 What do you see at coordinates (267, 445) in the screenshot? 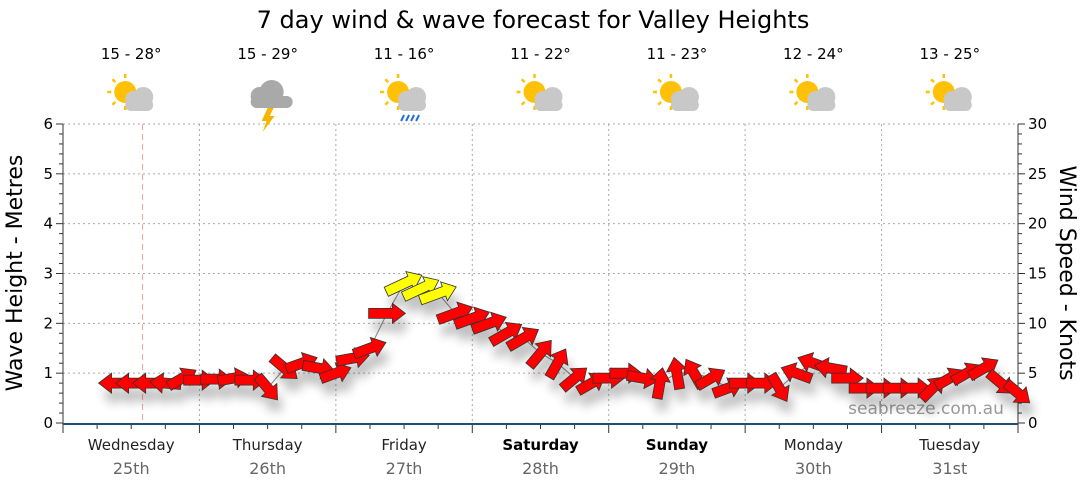
I see `day-name-label: Thursday` at bounding box center [267, 445].